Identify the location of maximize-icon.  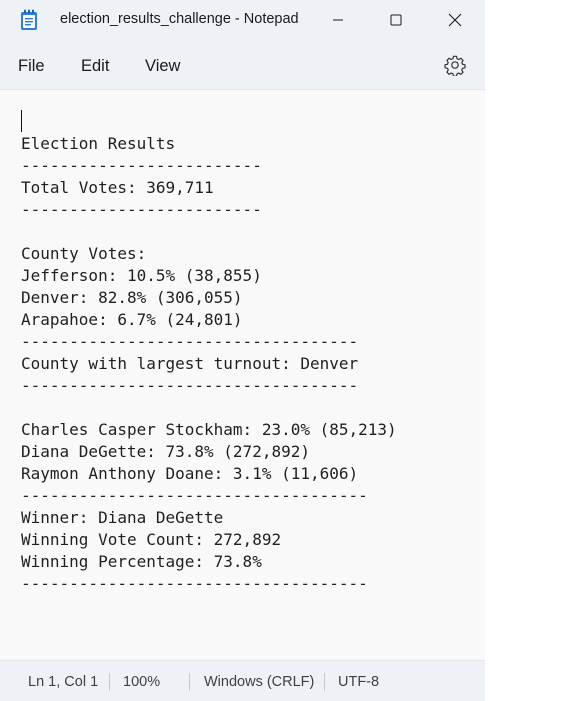
(396, 20).